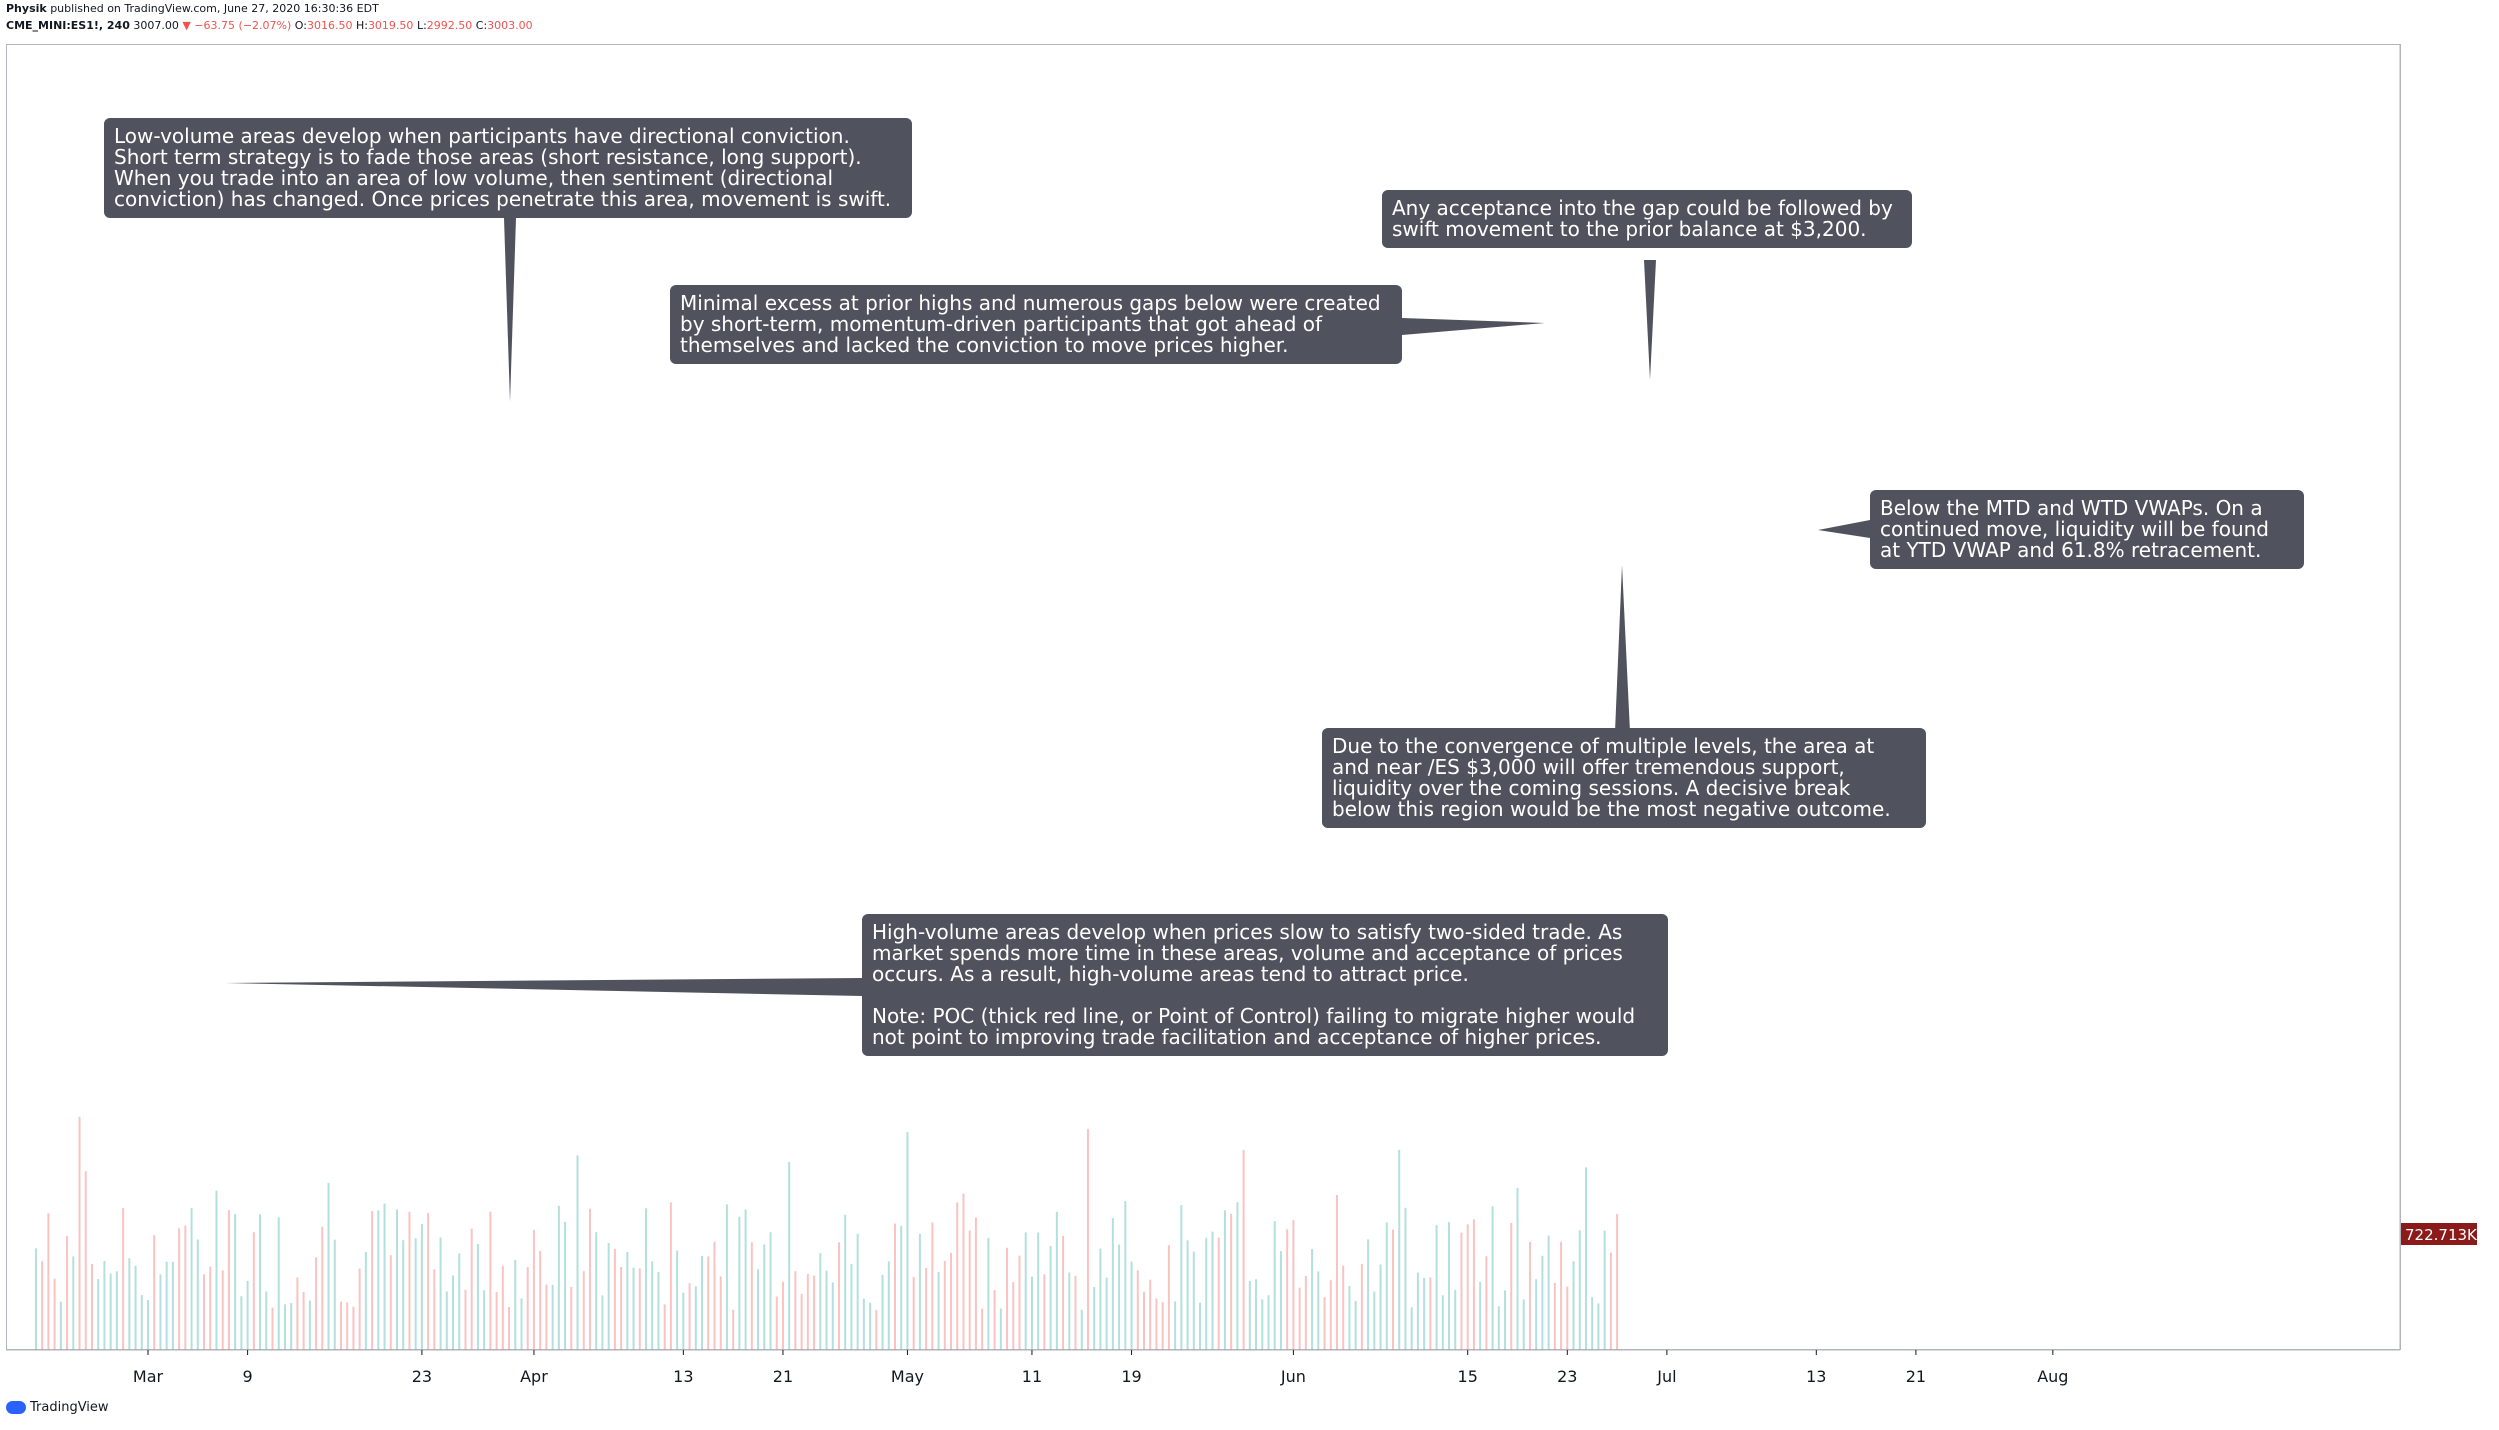  I want to click on time-tick-label: Jun, so click(1293, 1376).